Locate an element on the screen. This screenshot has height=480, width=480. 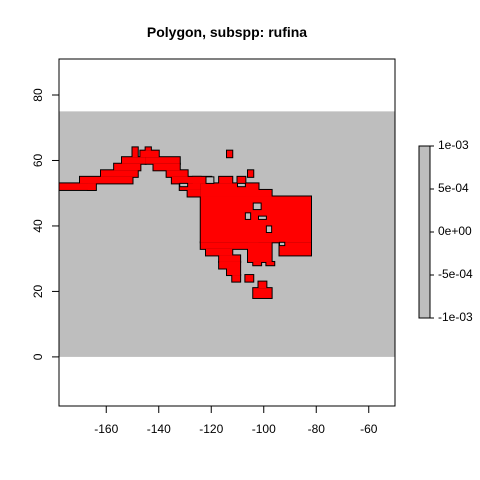
x-tick-label: -140 is located at coordinates (159, 429).